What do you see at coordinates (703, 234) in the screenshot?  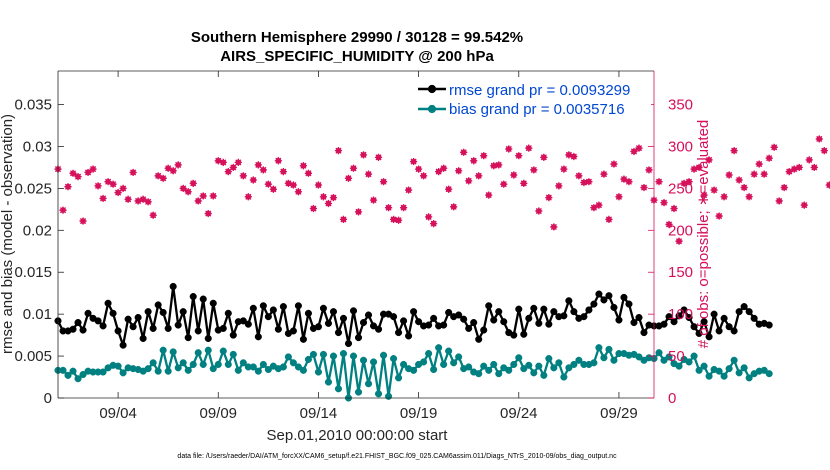 I see `y-axis-right-label: # of obs: o=possible; ∗=evaluated` at bounding box center [703, 234].